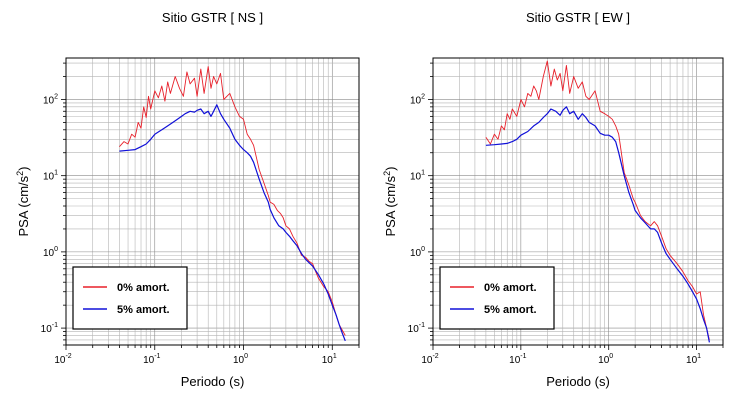  I want to click on chart-title: Sitio GSTR [ NS ], so click(212, 17).